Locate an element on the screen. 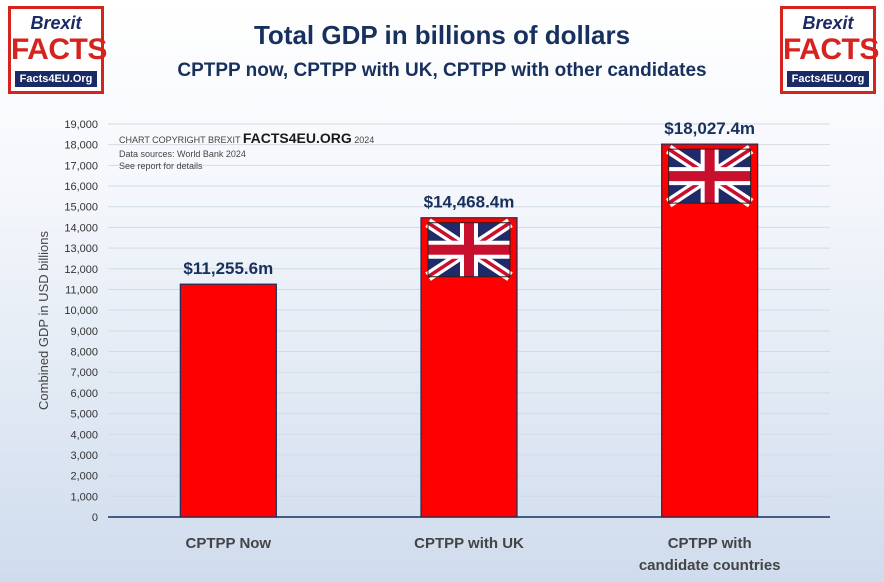 This screenshot has height=582, width=884. y-tick-label: 5,000 is located at coordinates (84, 415).